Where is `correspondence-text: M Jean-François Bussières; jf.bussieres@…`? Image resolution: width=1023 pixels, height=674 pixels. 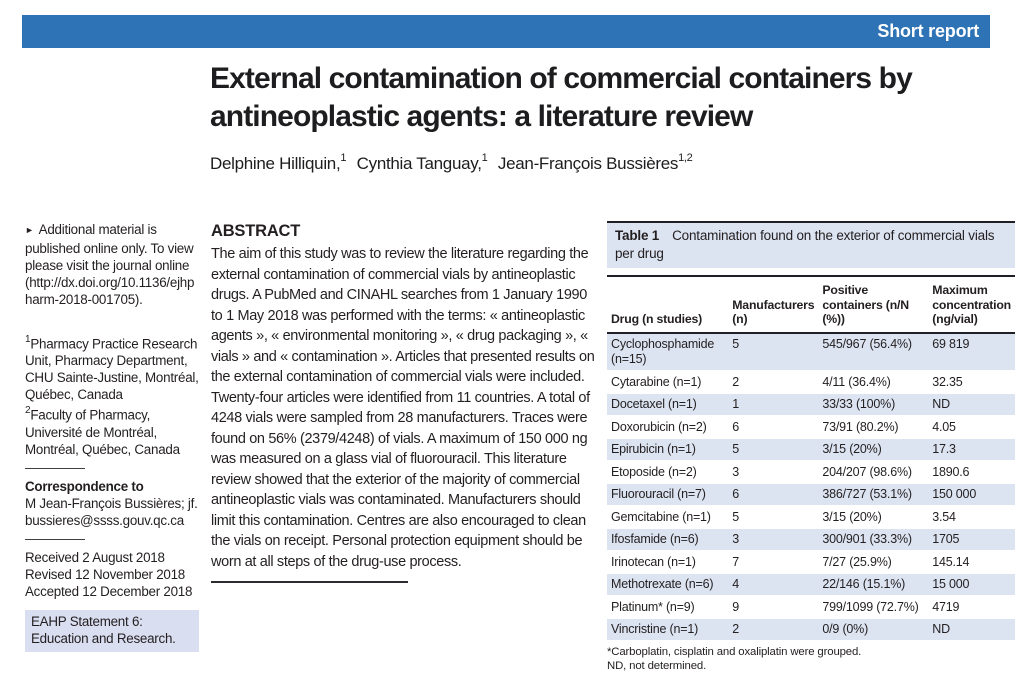
correspondence-text: M Jean-François Bussières; jf.bussieres@… is located at coordinates (112, 512).